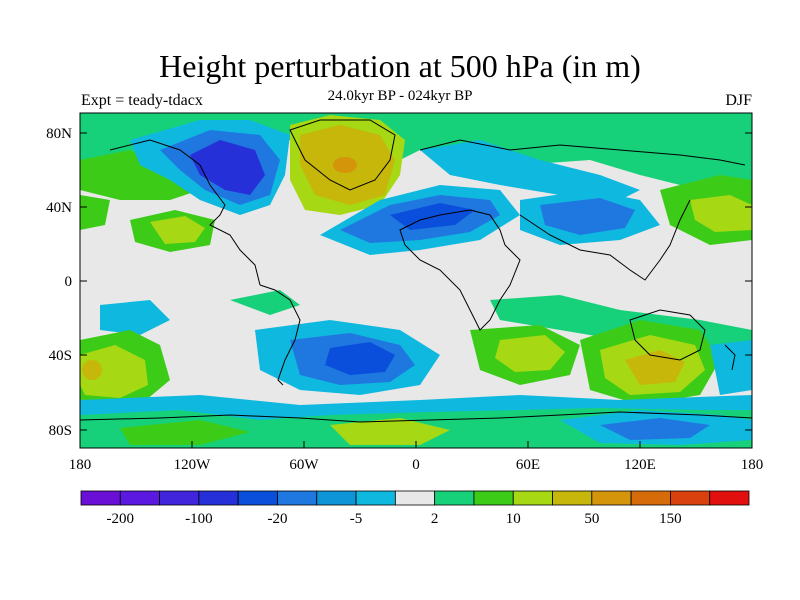 The width and height of the screenshot is (800, 600). I want to click on lon-tick-label: 60E, so click(528, 465).